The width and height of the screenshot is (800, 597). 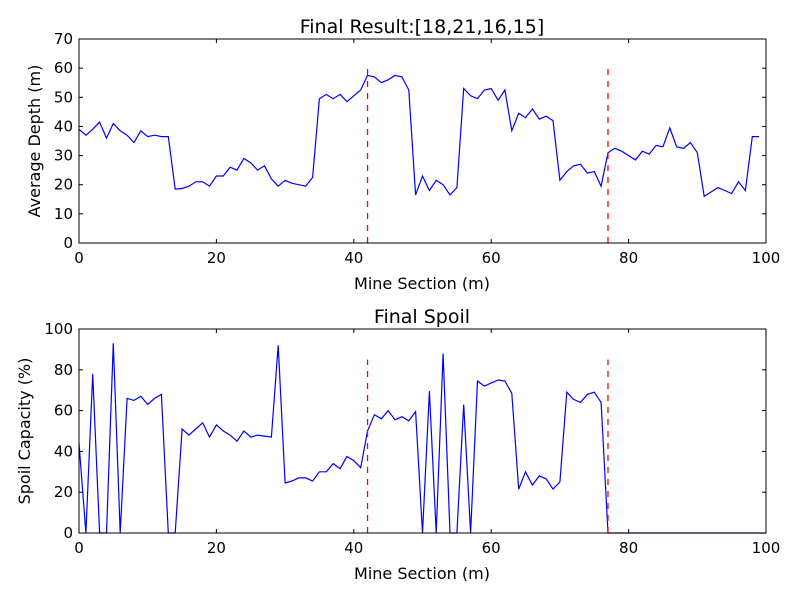 What do you see at coordinates (34, 141) in the screenshot?
I see `depth-chart-y-axis-label: Average Depth (m)` at bounding box center [34, 141].